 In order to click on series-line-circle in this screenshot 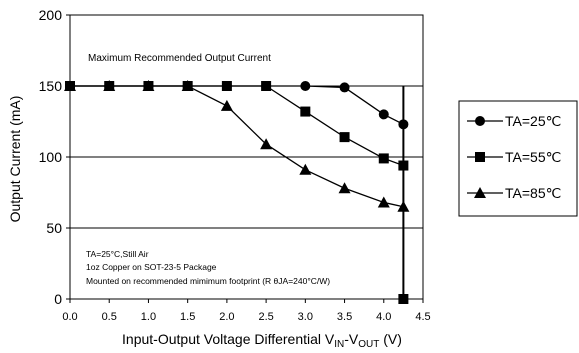, I will do `click(237, 105)`.